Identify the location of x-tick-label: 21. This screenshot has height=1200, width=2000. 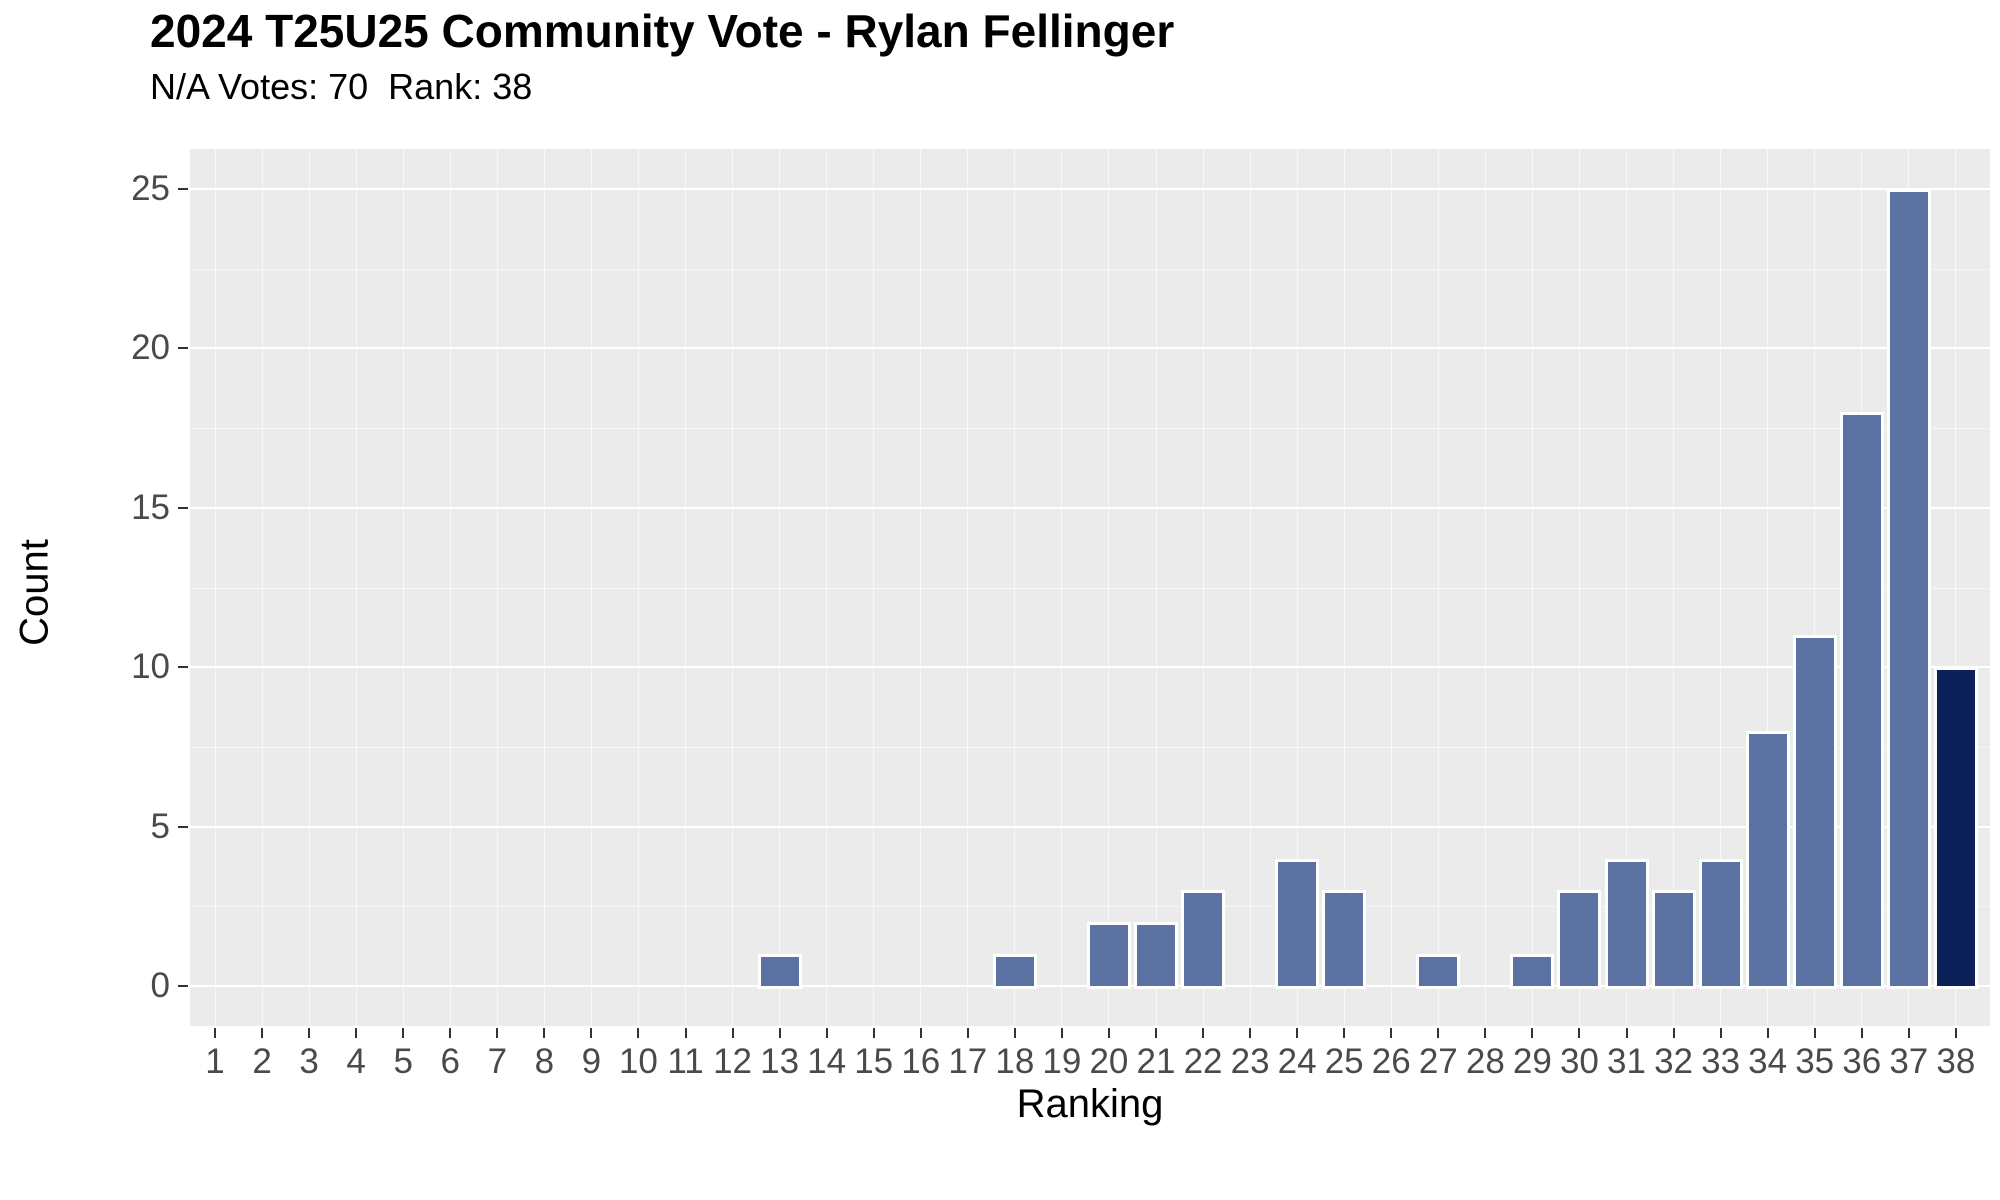
(1156, 1061).